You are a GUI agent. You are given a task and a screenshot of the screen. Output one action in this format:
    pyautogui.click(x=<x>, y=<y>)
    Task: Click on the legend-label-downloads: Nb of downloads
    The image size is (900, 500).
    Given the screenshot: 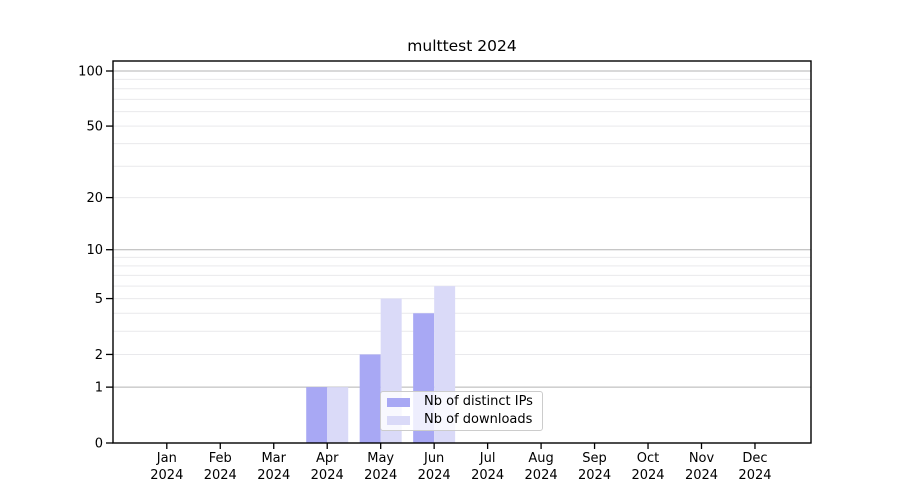 What is the action you would take?
    pyautogui.click(x=478, y=419)
    